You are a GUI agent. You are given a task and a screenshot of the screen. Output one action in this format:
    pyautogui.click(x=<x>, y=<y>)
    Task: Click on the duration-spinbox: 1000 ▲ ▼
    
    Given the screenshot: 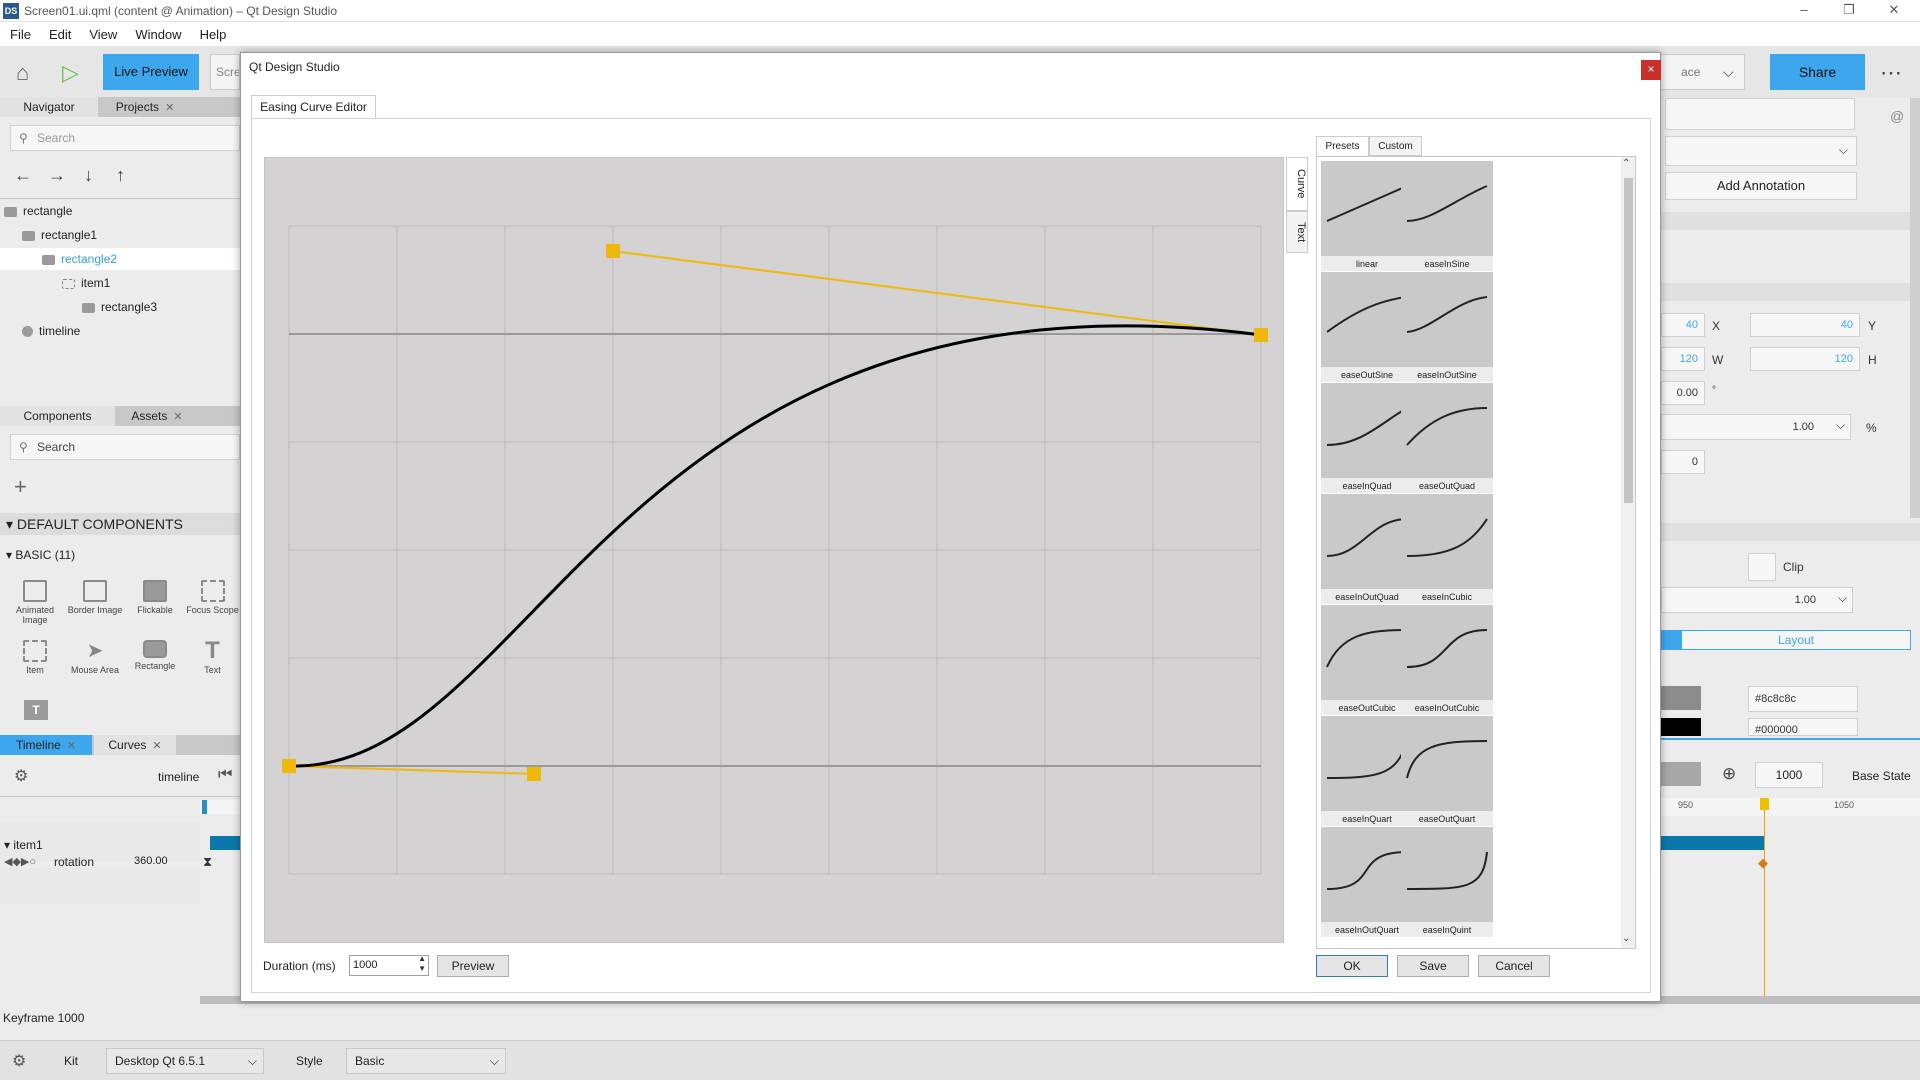 What is the action you would take?
    pyautogui.click(x=389, y=965)
    